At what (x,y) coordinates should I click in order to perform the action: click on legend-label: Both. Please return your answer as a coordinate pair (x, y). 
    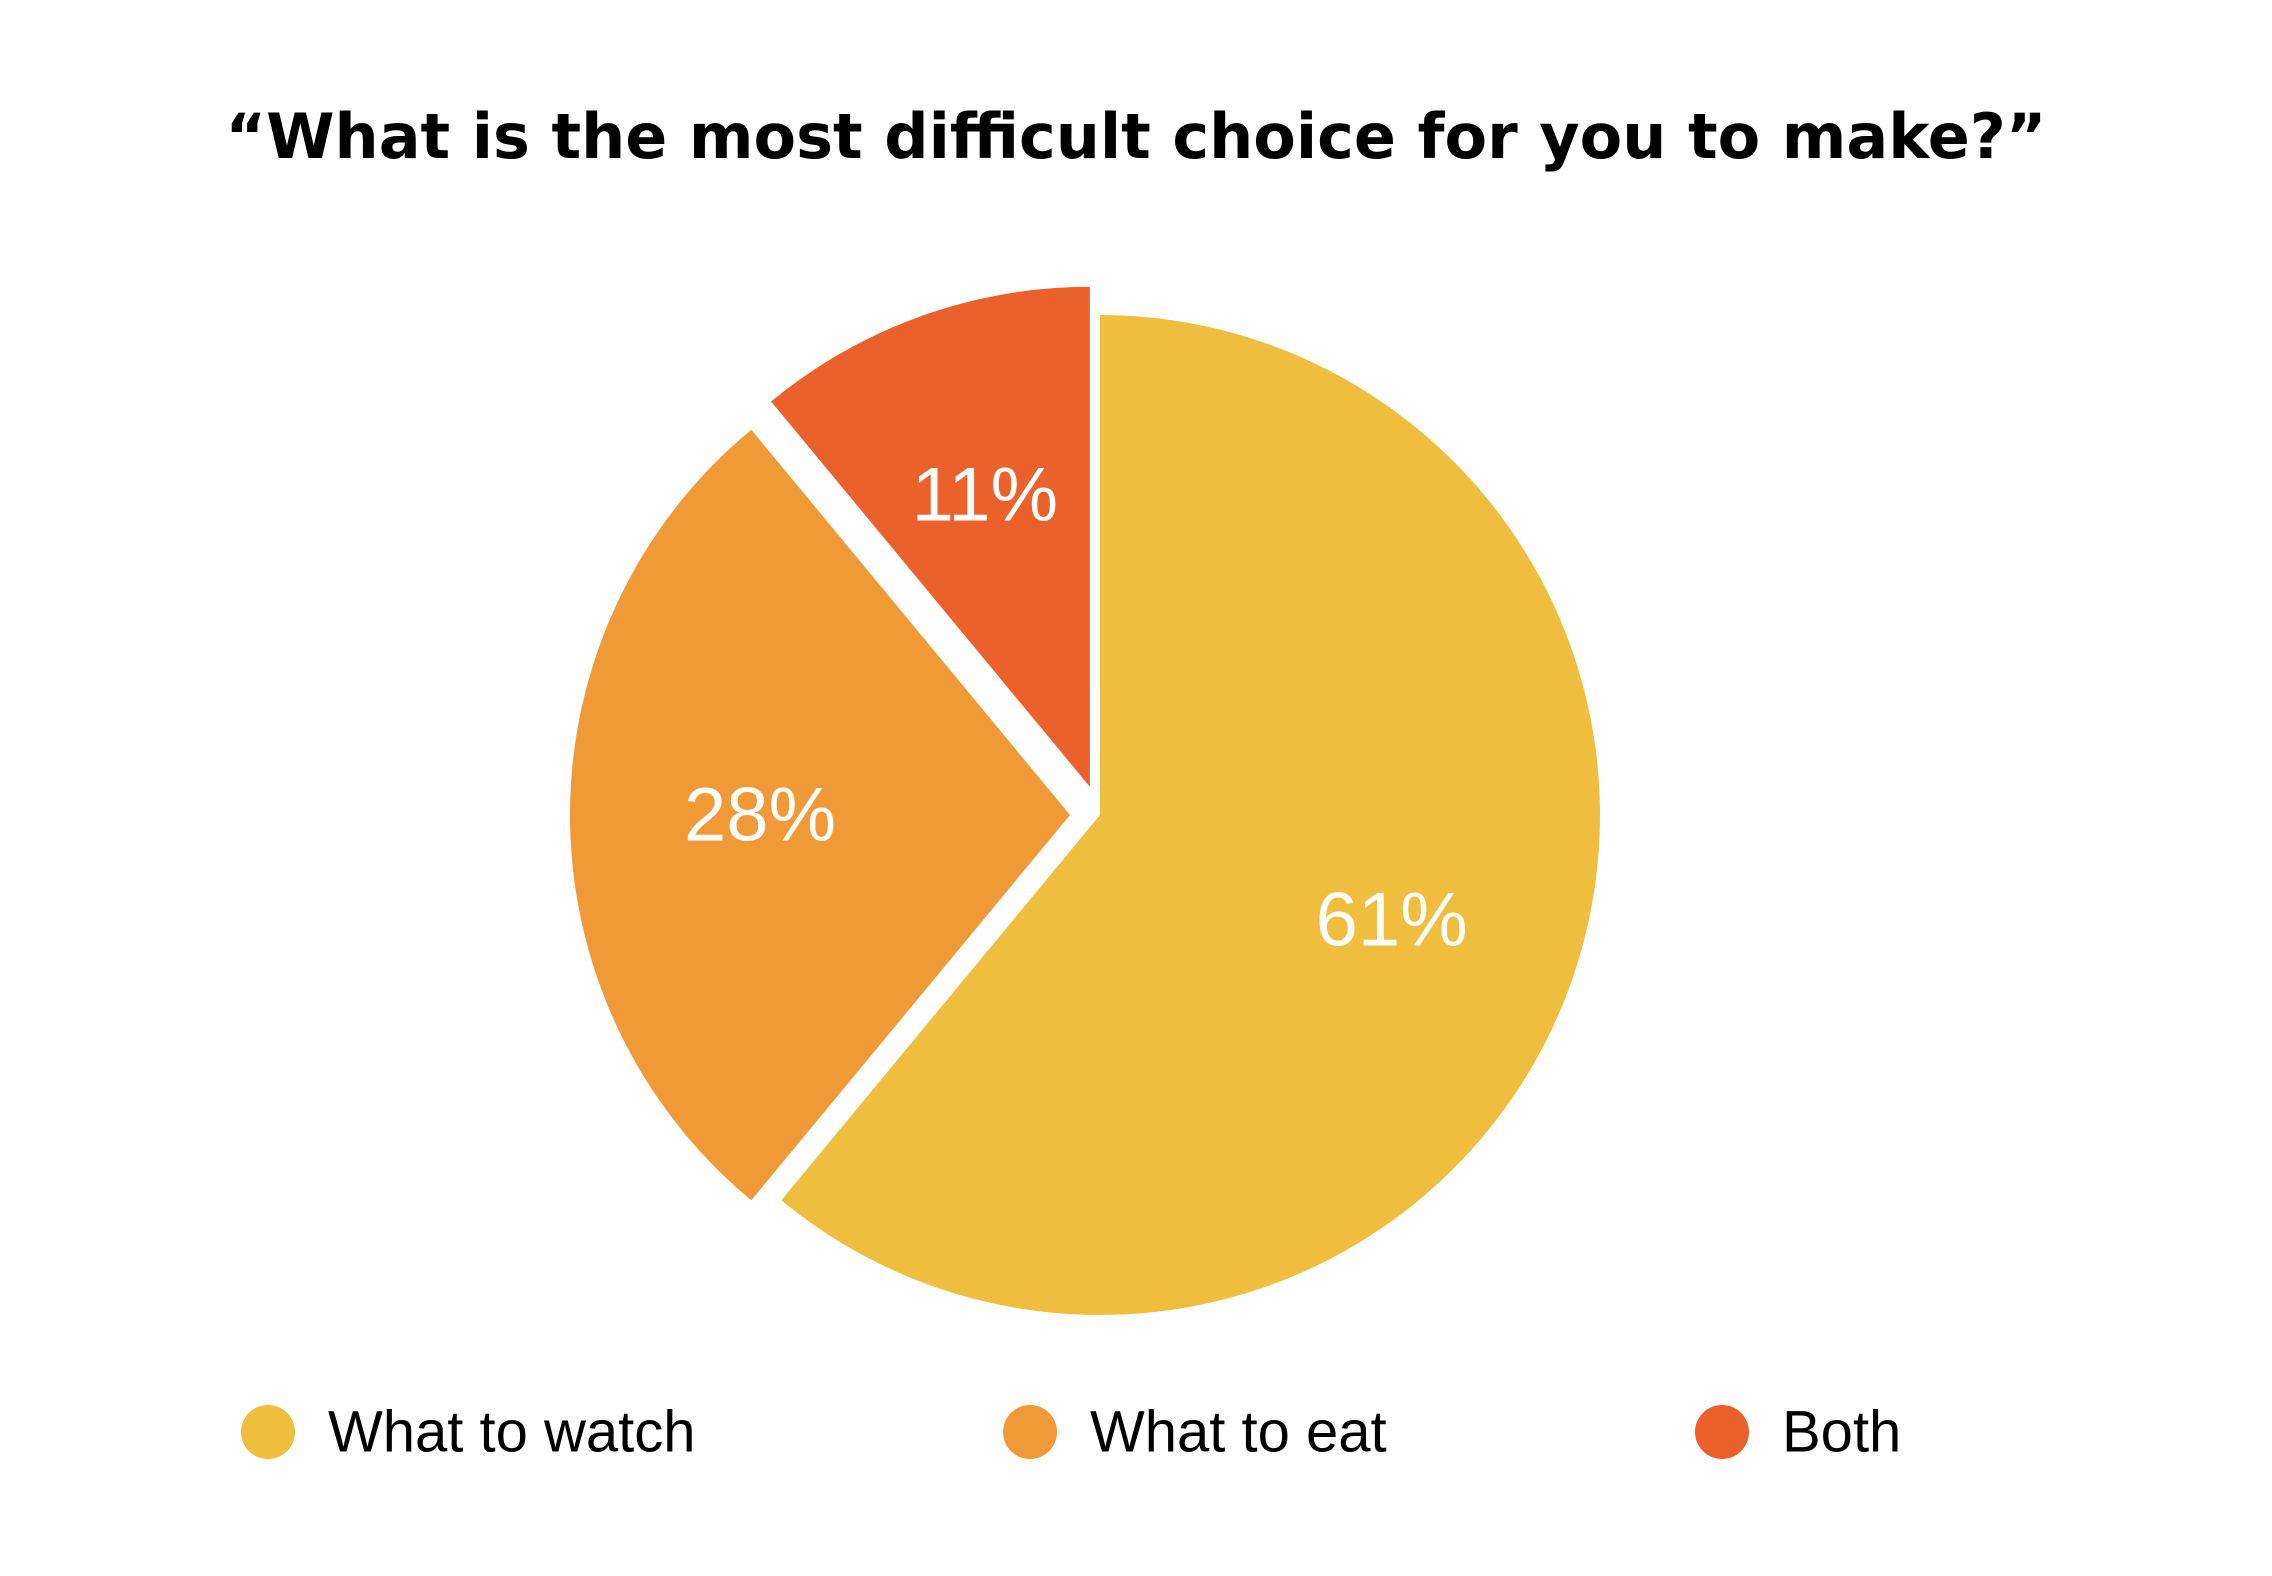
    Looking at the image, I should click on (1841, 1432).